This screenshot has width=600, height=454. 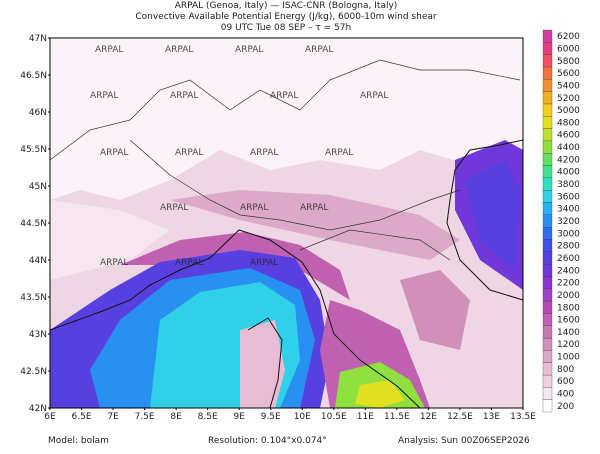 I want to click on colorbar-label: 4200, so click(x=568, y=160).